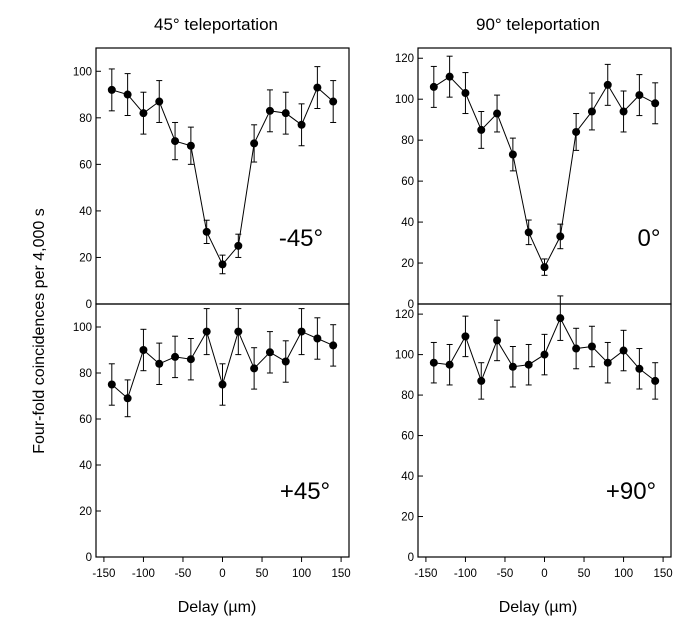  What do you see at coordinates (411, 558) in the screenshot?
I see `bottom-right-ytick-label: 0` at bounding box center [411, 558].